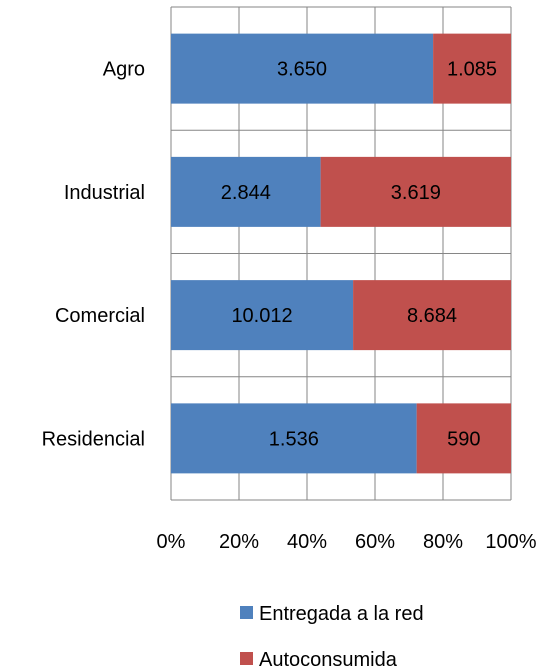  Describe the element at coordinates (100, 316) in the screenshot. I see `category-label: Comercial` at that location.